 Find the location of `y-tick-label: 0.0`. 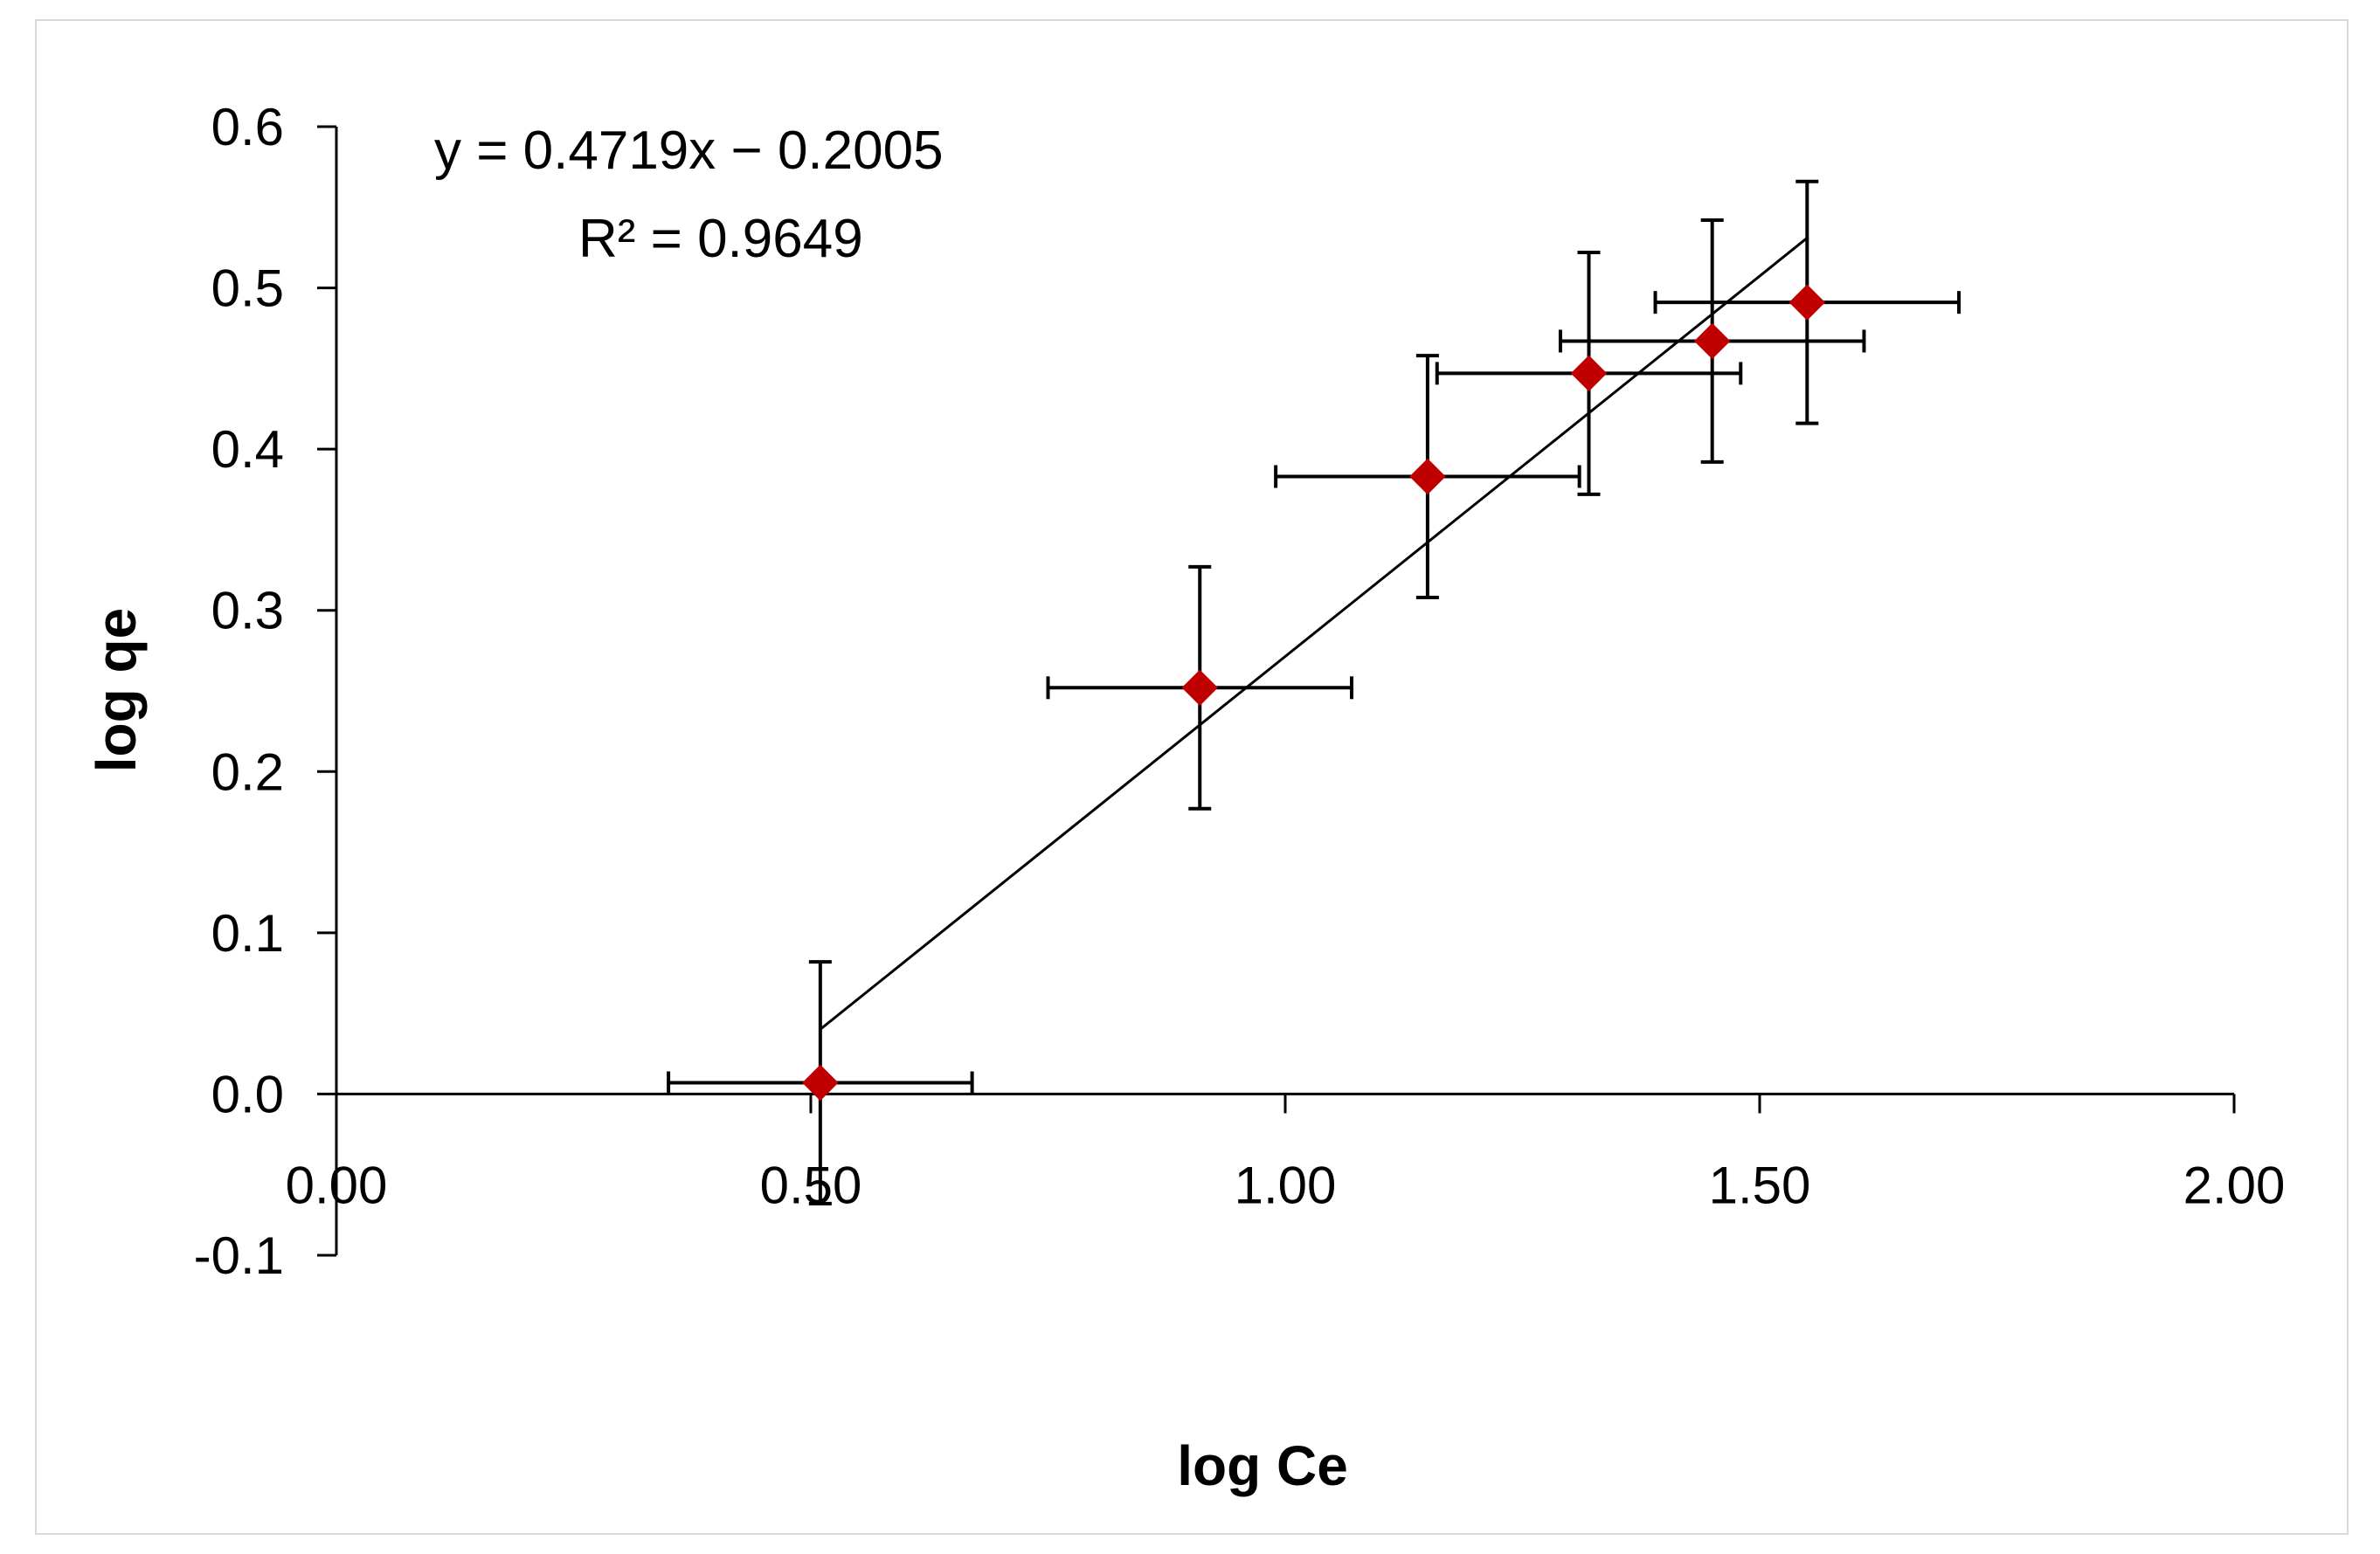

y-tick-label: 0.0 is located at coordinates (247, 1094).